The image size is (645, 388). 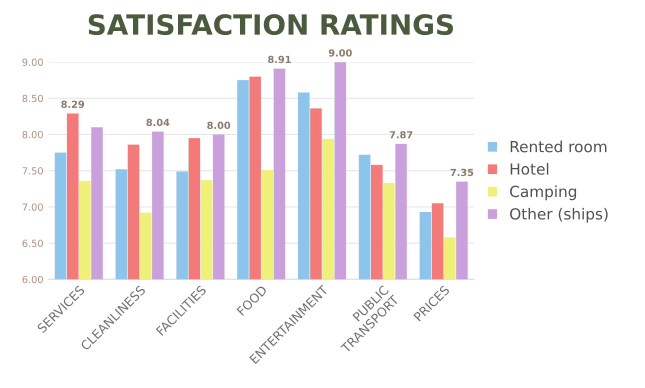 What do you see at coordinates (32, 243) in the screenshot?
I see `y-tick-label: 6.50` at bounding box center [32, 243].